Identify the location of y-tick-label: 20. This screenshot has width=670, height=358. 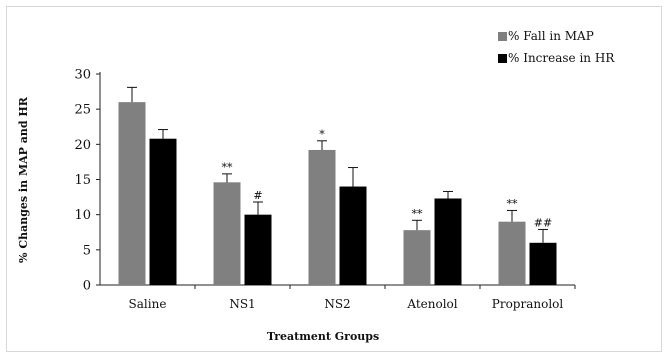
(82, 145).